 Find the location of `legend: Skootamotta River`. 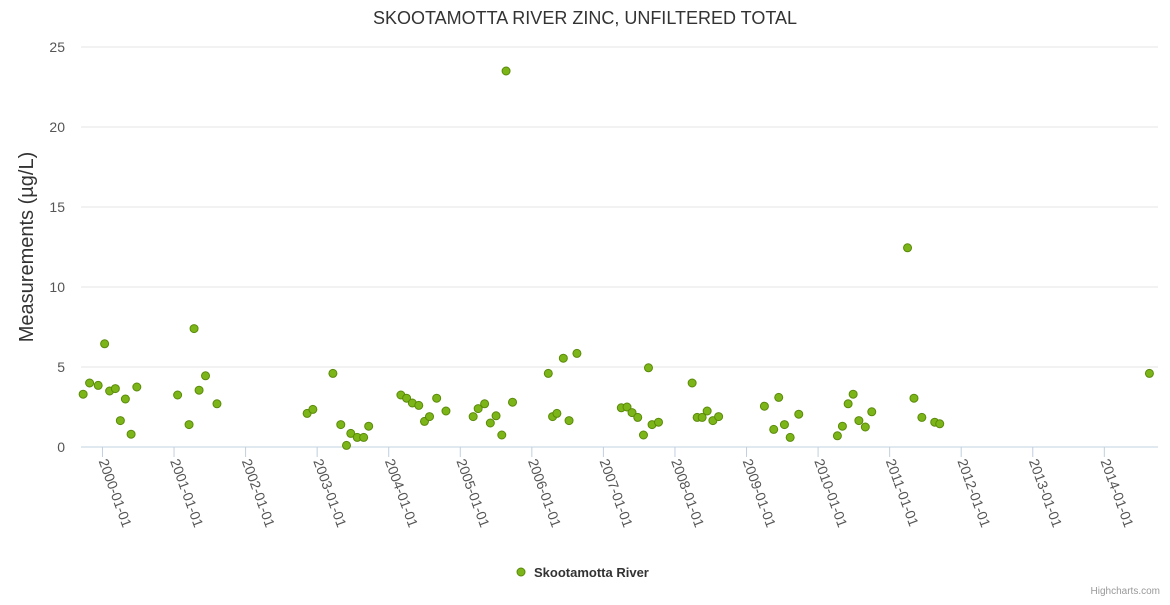

legend: Skootamotta River is located at coordinates (582, 572).